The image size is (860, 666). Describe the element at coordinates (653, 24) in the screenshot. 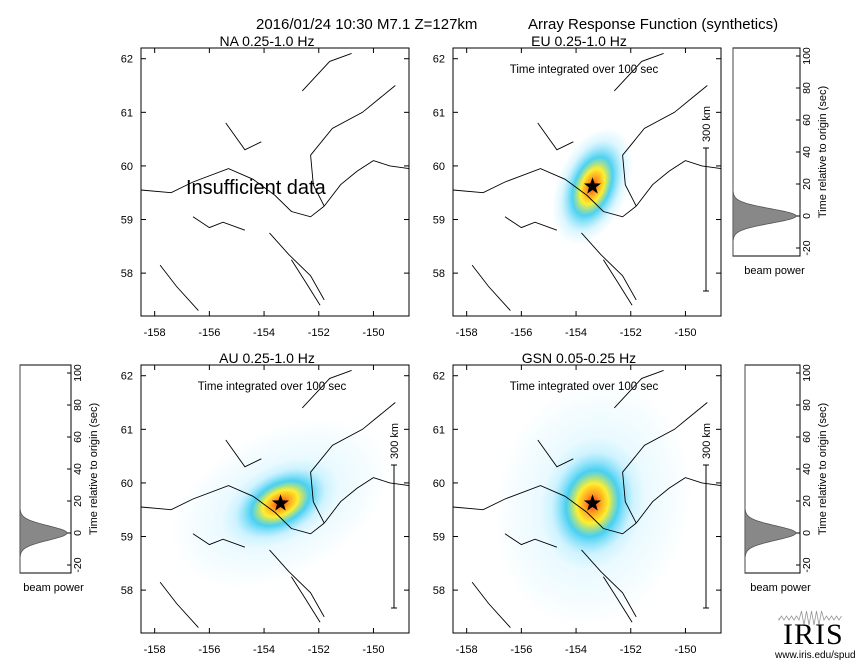

I see `product-header: Array Response Function (synthetics)` at that location.